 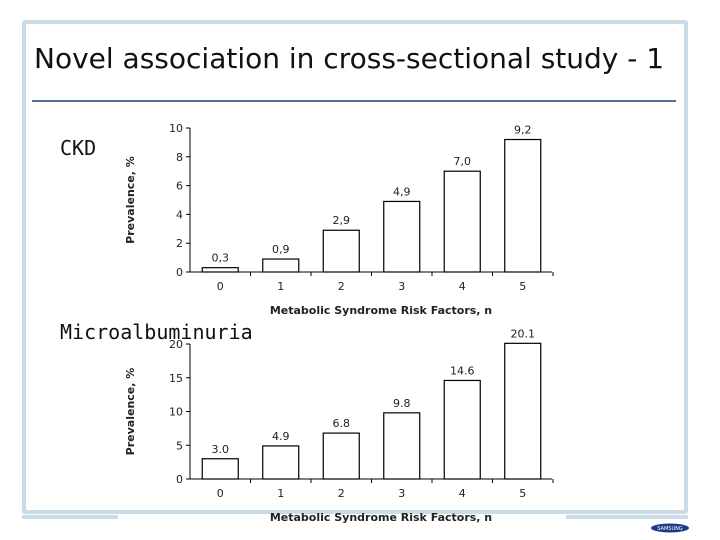 I want to click on data-label: 20.1, so click(x=523, y=333).